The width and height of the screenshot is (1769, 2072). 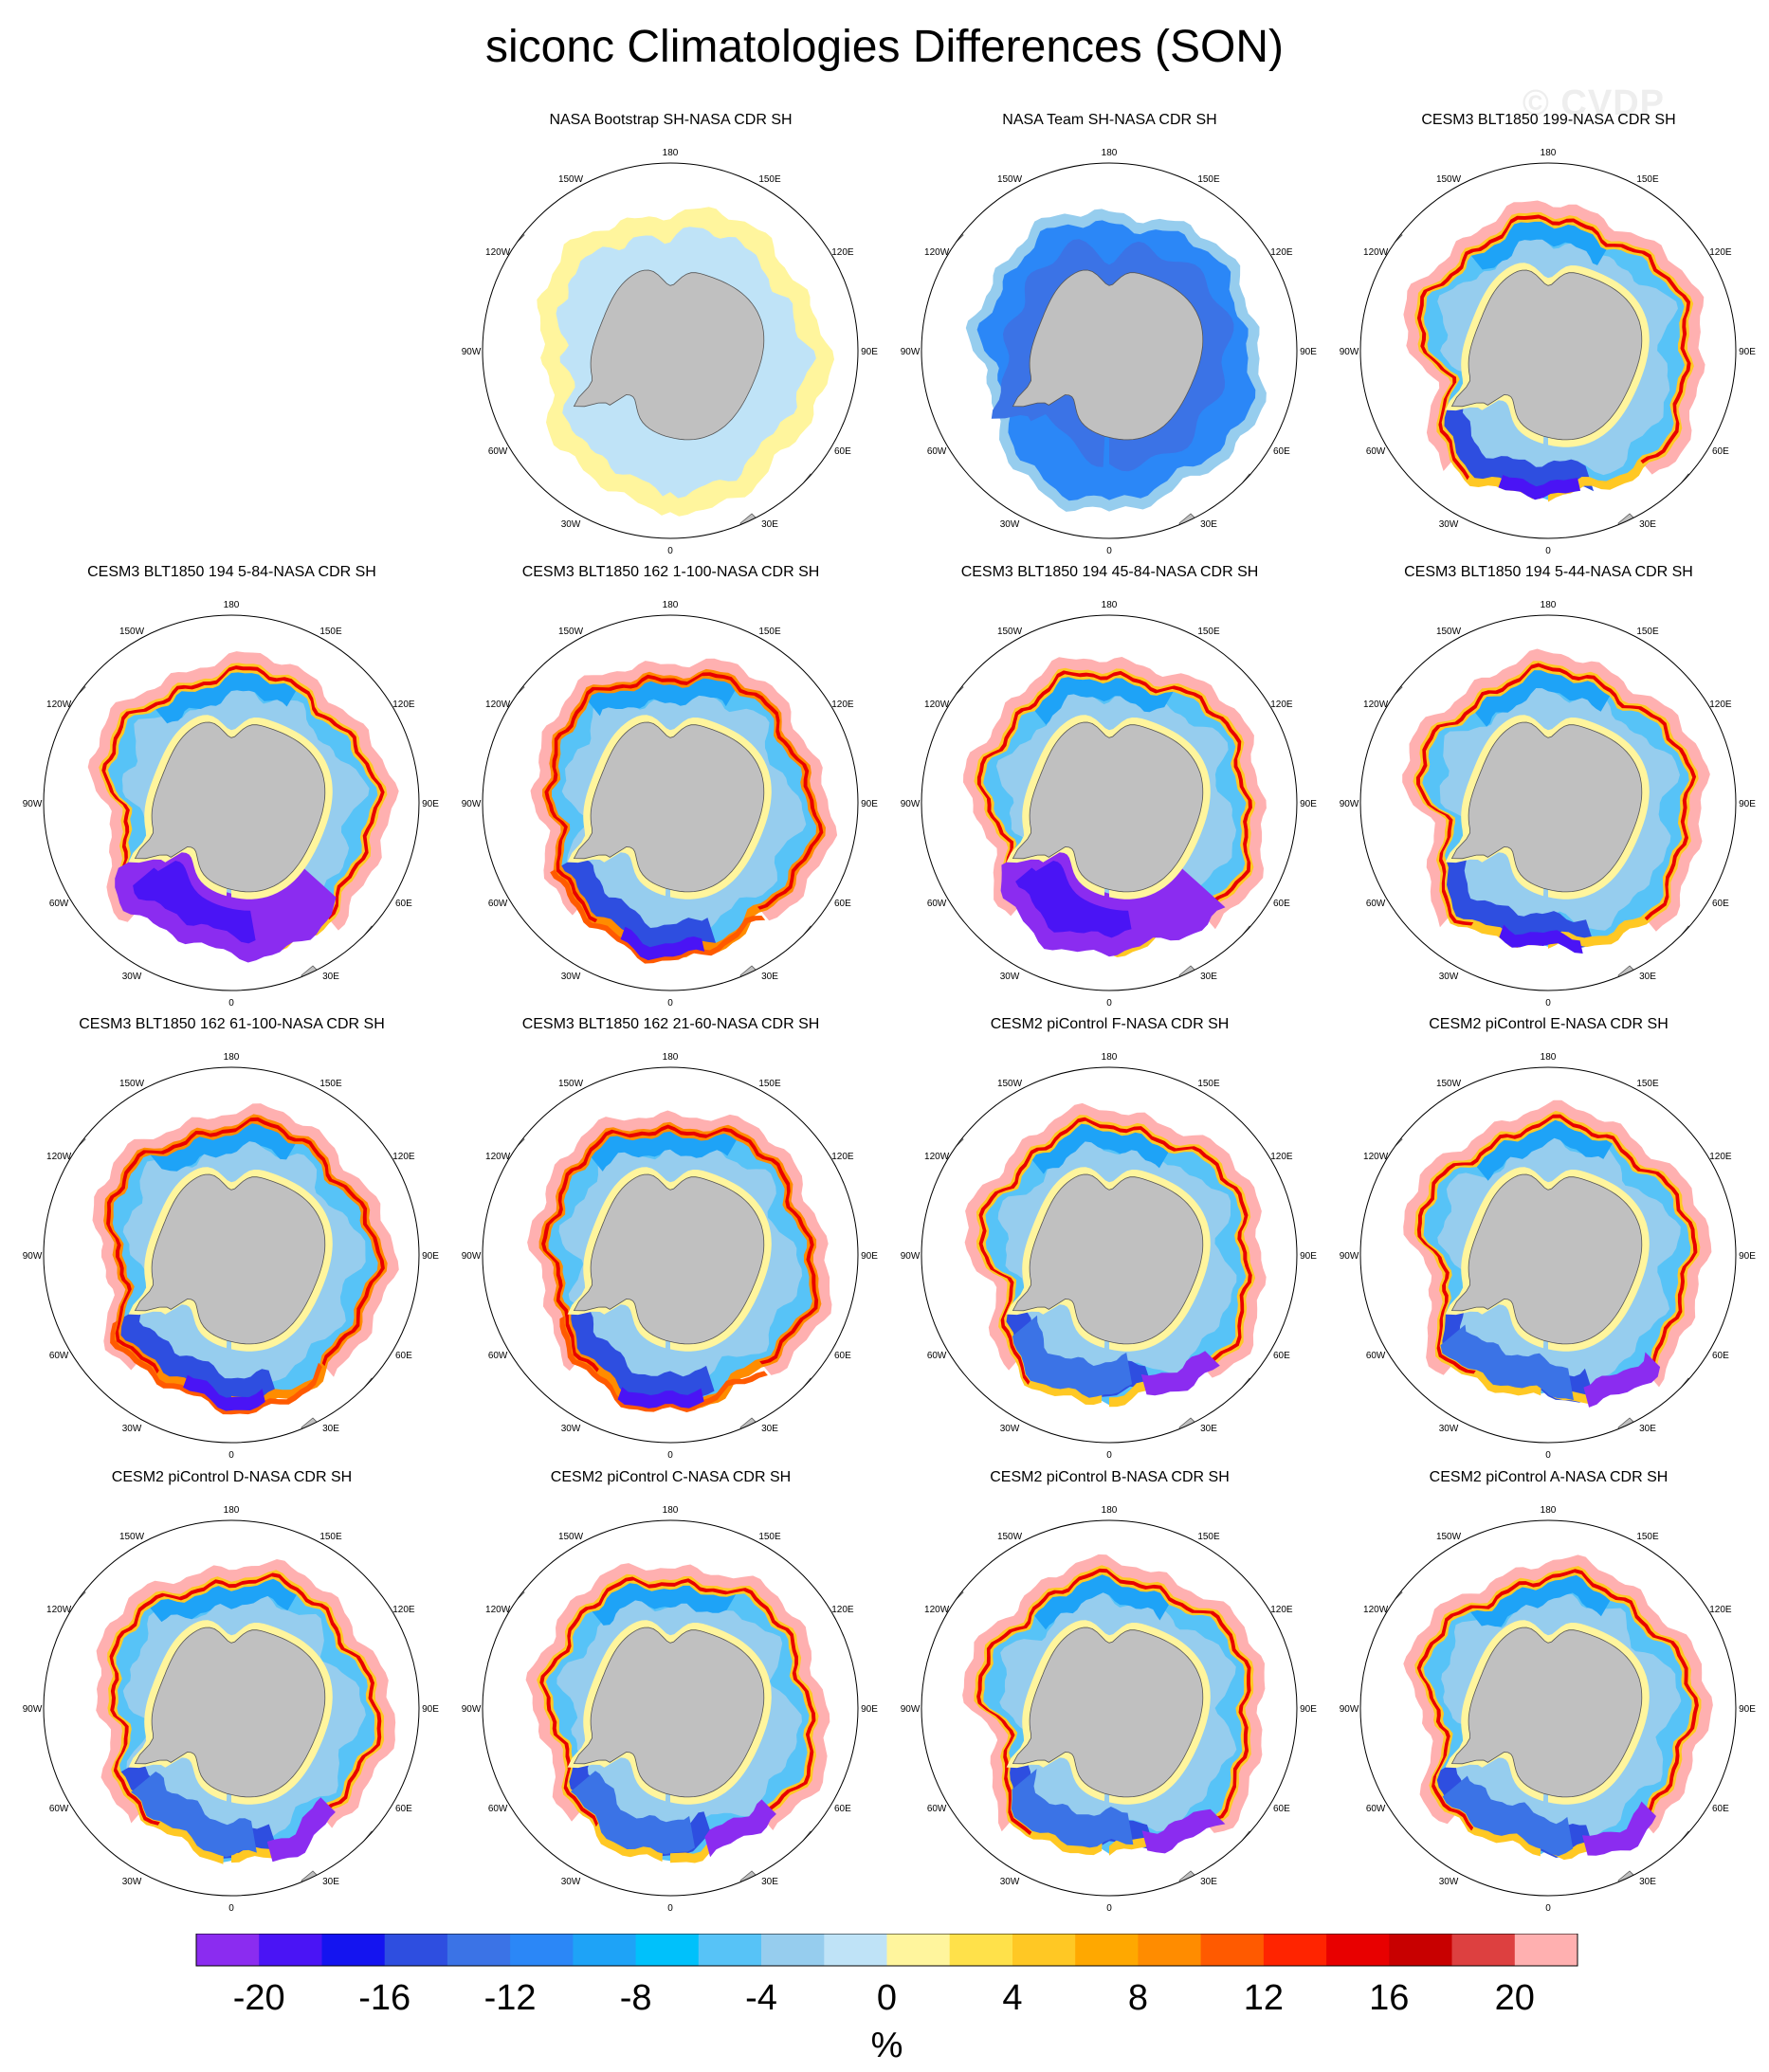 I want to click on colorbar-tick-label: -8, so click(x=636, y=1998).